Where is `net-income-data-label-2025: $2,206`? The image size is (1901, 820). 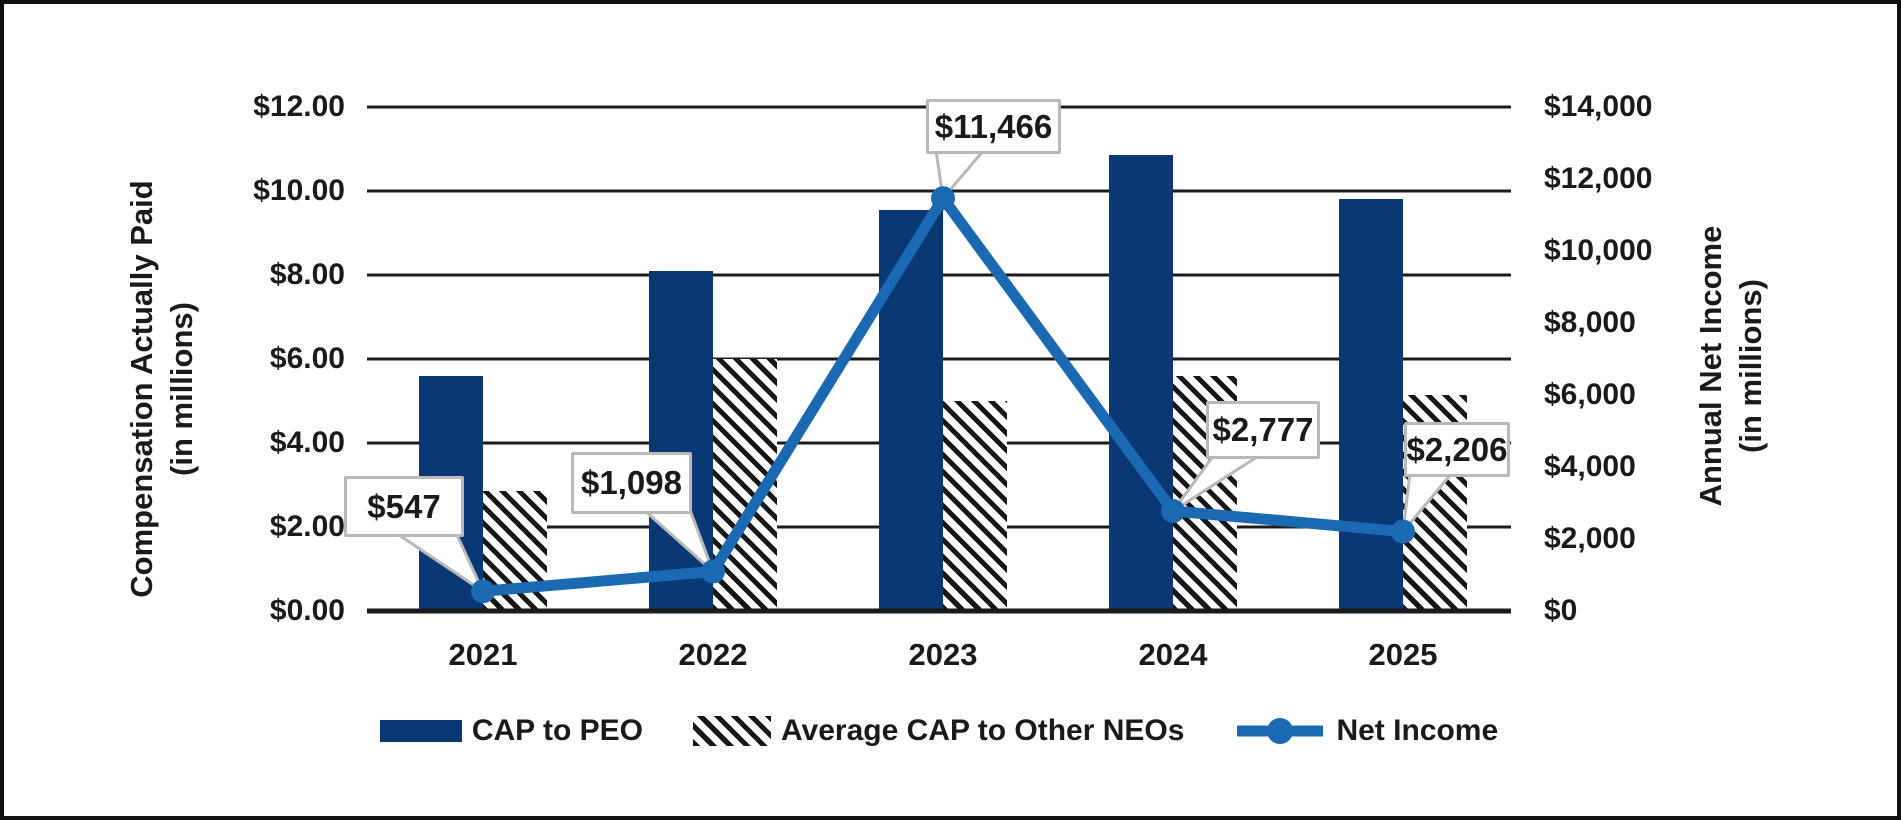
net-income-data-label-2025: $2,206 is located at coordinates (1457, 449).